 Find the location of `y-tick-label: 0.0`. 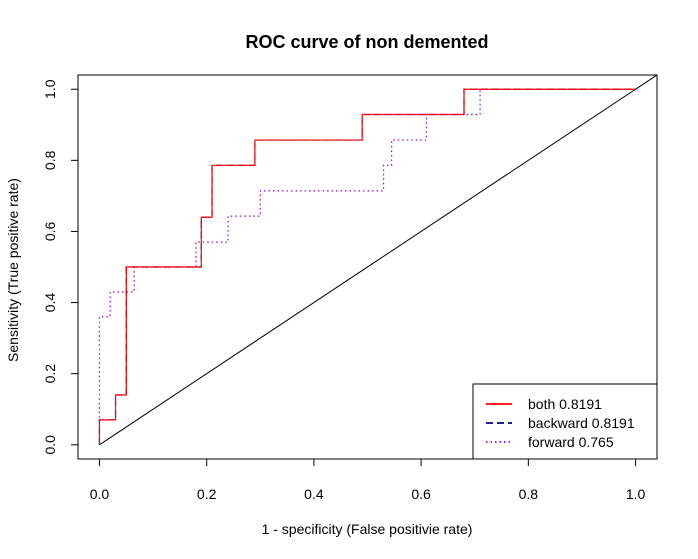

y-tick-label: 0.0 is located at coordinates (50, 445).